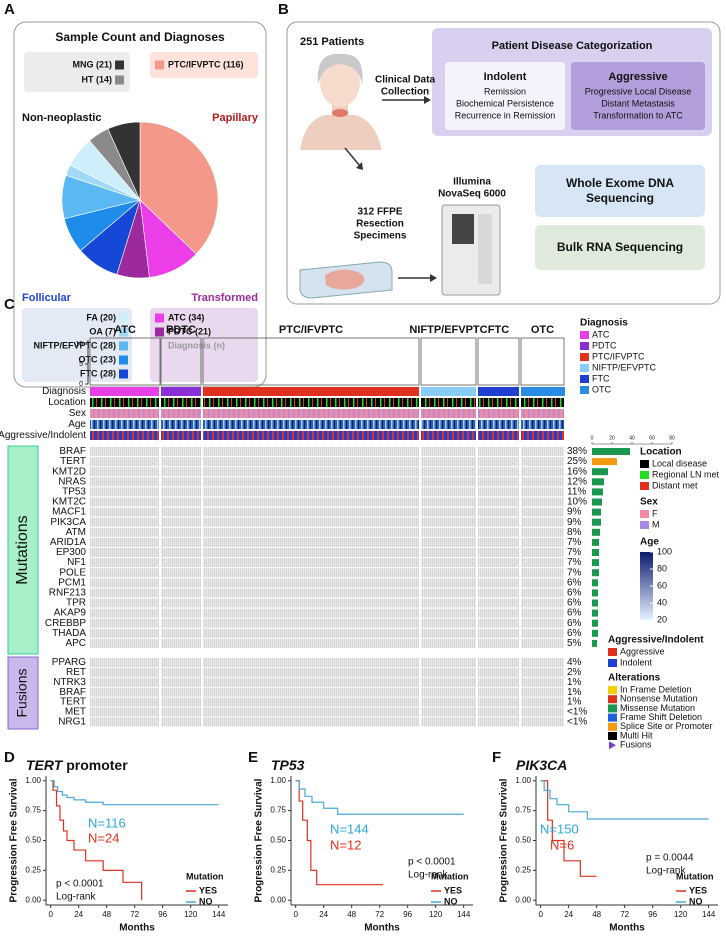  What do you see at coordinates (77, 413) in the screenshot?
I see `track-label: Sex` at bounding box center [77, 413].